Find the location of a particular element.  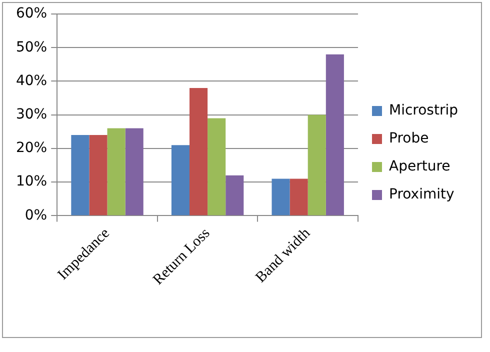

y-tick-label: 60% is located at coordinates (32, 14).